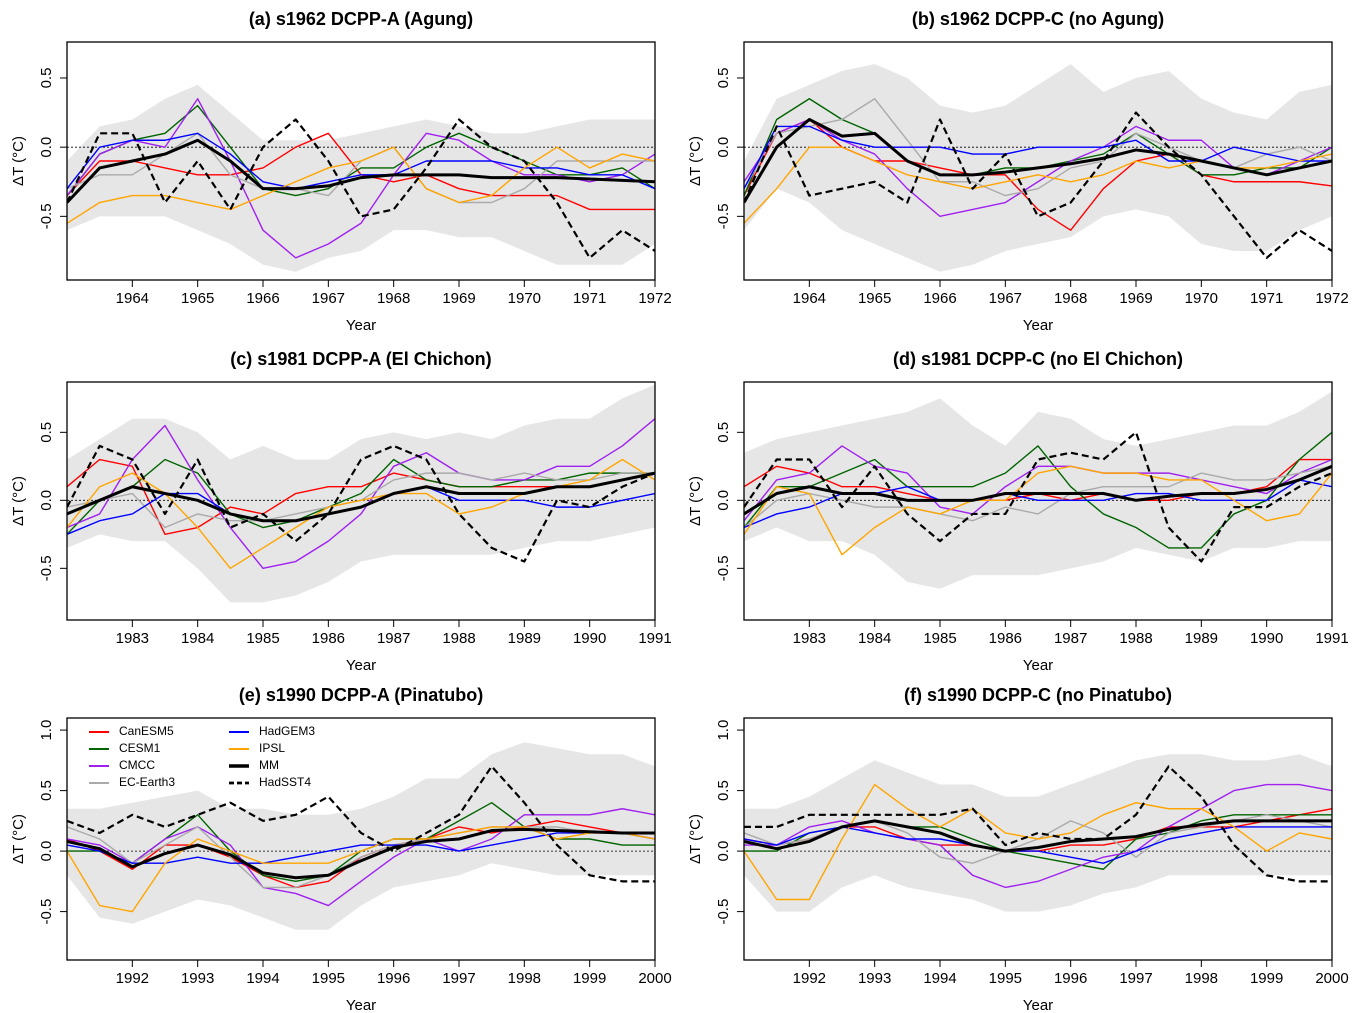 The height and width of the screenshot is (1013, 1363). Describe the element at coordinates (1038, 19) in the screenshot. I see `chart-title: (b) s1962 DCPP-C (no Agung)` at that location.